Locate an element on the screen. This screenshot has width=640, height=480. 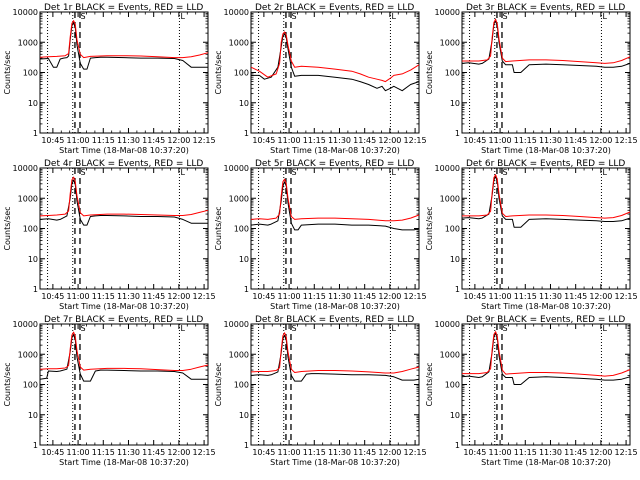
panel-title: Det 1r BLACK = Events, RED = LLD is located at coordinates (123, 8).